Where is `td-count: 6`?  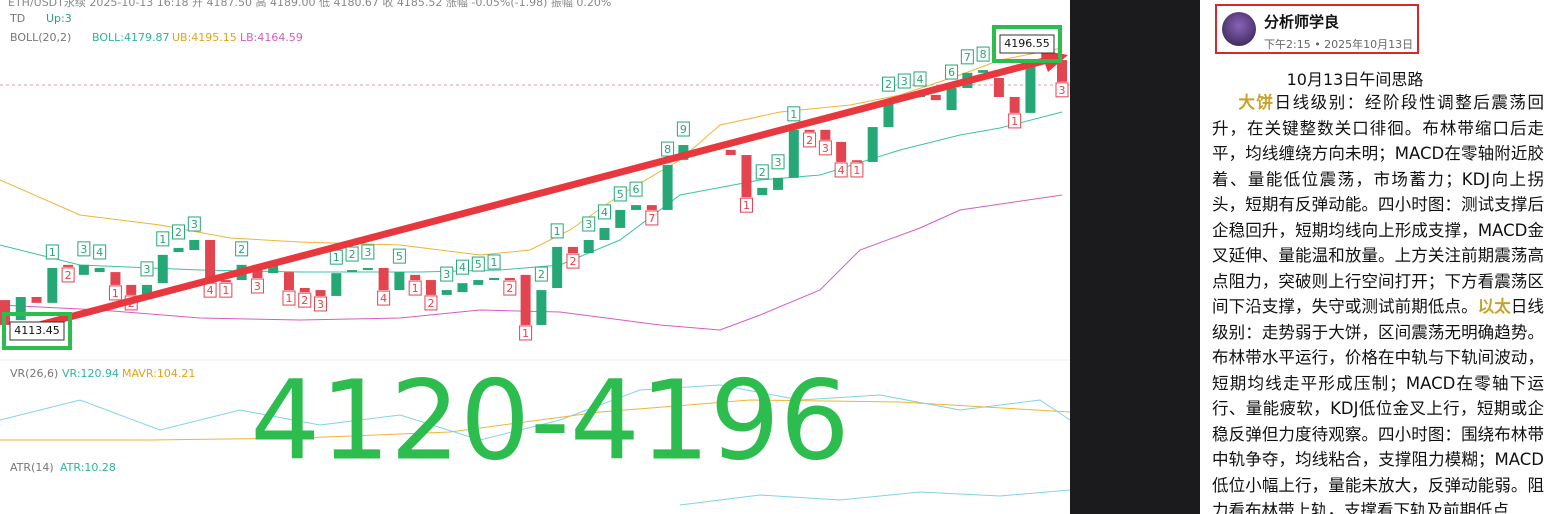 td-count: 6 is located at coordinates (636, 189).